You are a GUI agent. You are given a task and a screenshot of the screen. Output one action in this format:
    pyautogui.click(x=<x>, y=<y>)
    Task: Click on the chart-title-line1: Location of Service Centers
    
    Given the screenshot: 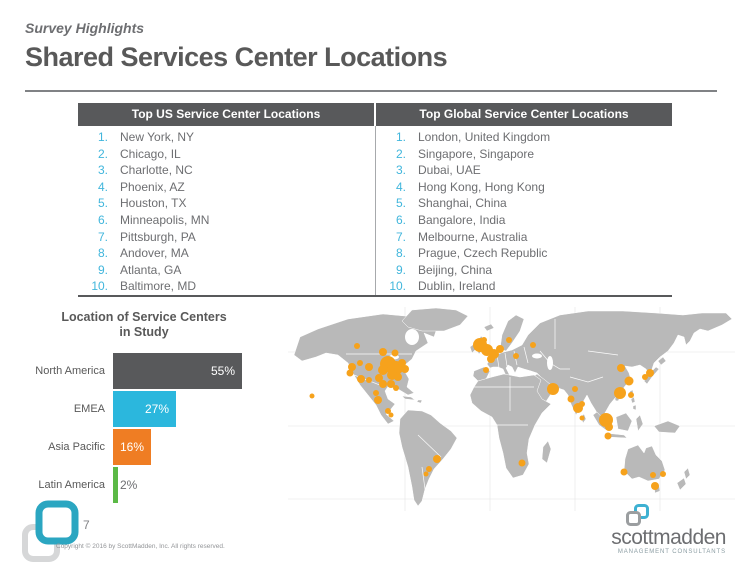 What is the action you would take?
    pyautogui.click(x=144, y=317)
    